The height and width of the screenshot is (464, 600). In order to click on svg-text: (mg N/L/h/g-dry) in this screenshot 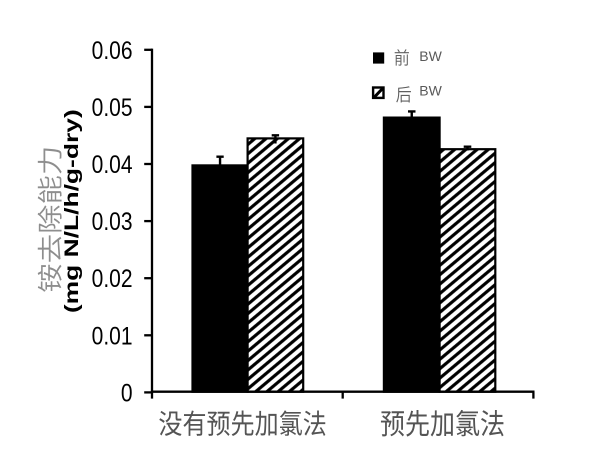, I will do `click(71, 211)`.